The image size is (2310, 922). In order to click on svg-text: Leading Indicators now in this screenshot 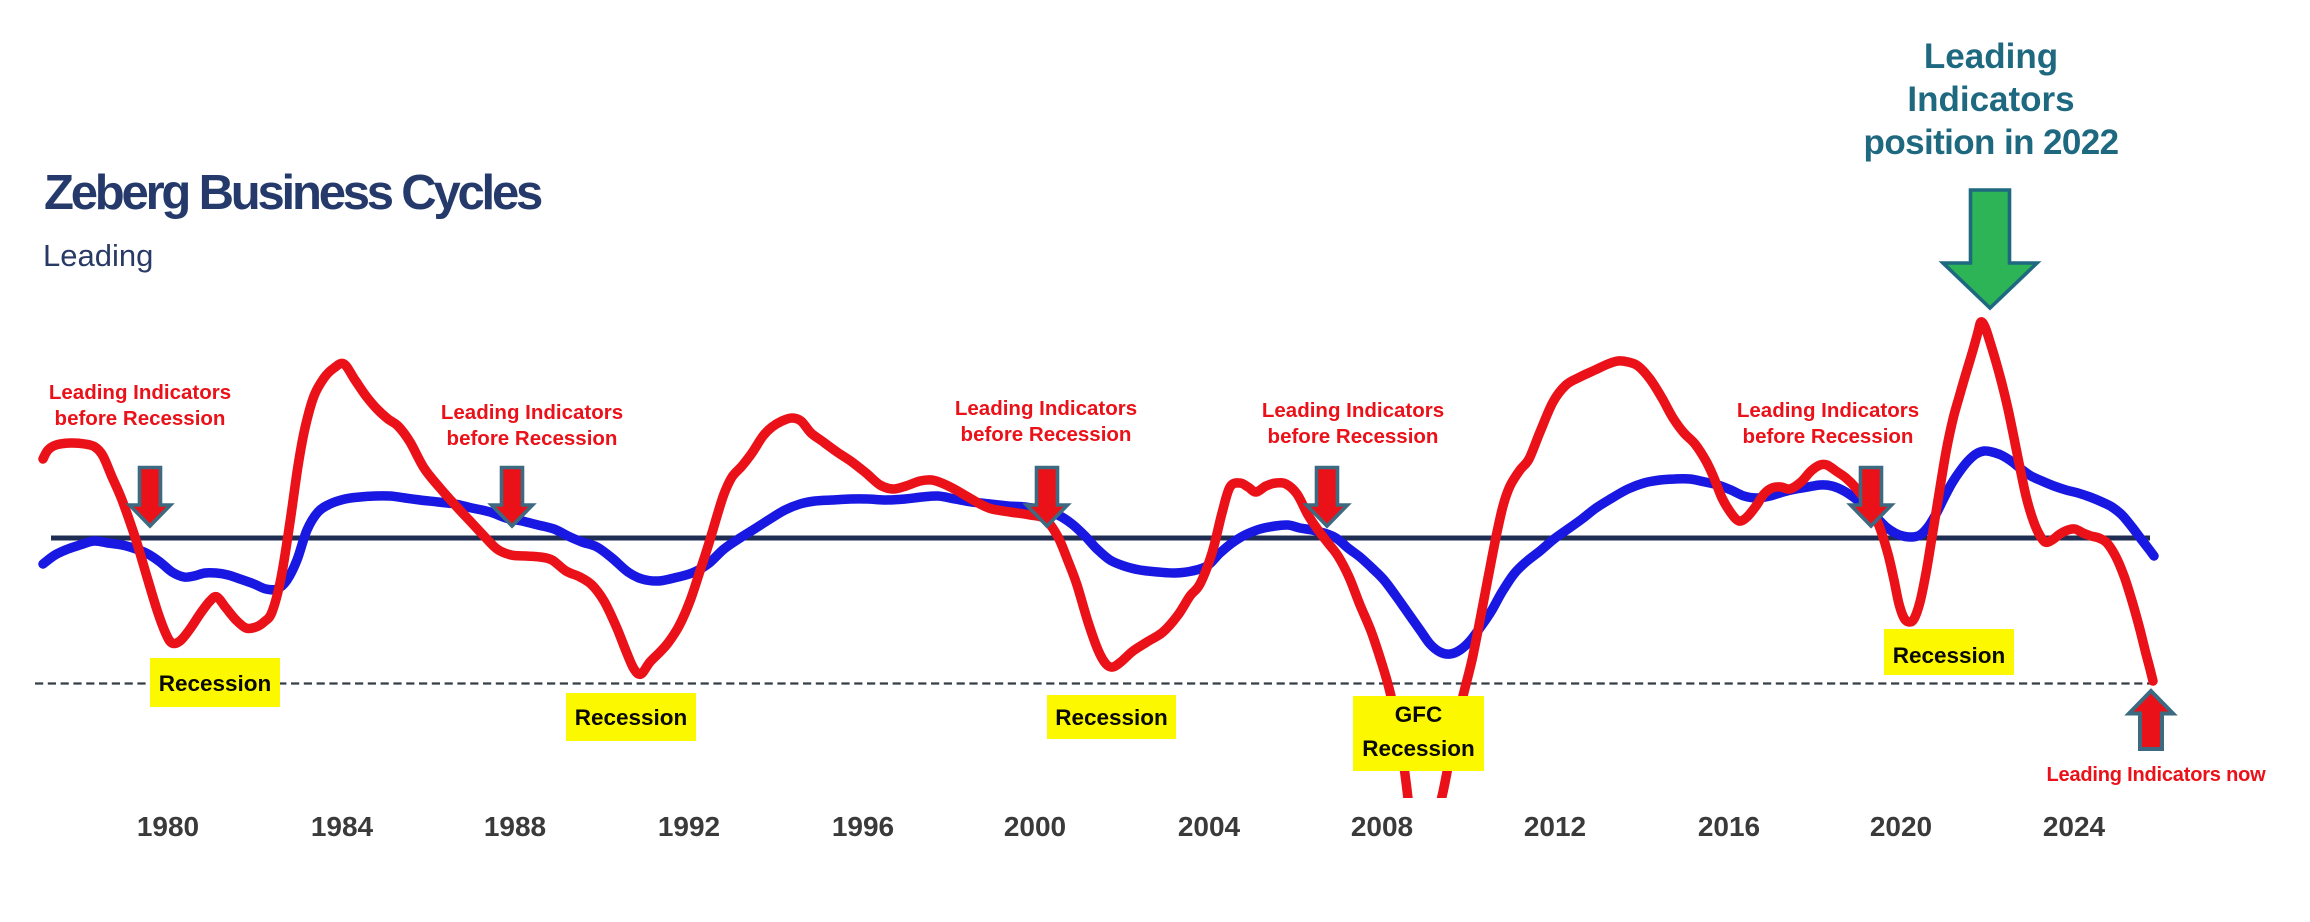, I will do `click(2157, 775)`.